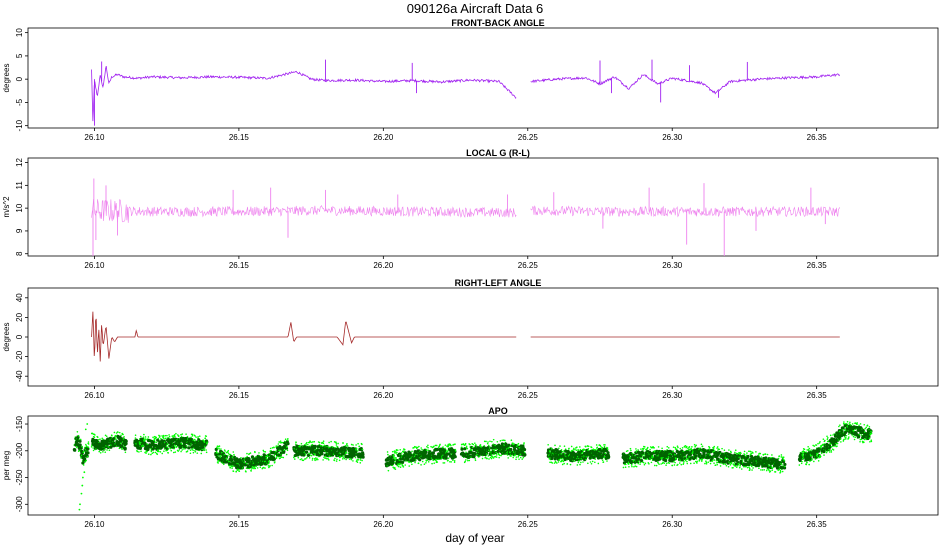  I want to click on y-tick-label: -150, so click(19, 423).